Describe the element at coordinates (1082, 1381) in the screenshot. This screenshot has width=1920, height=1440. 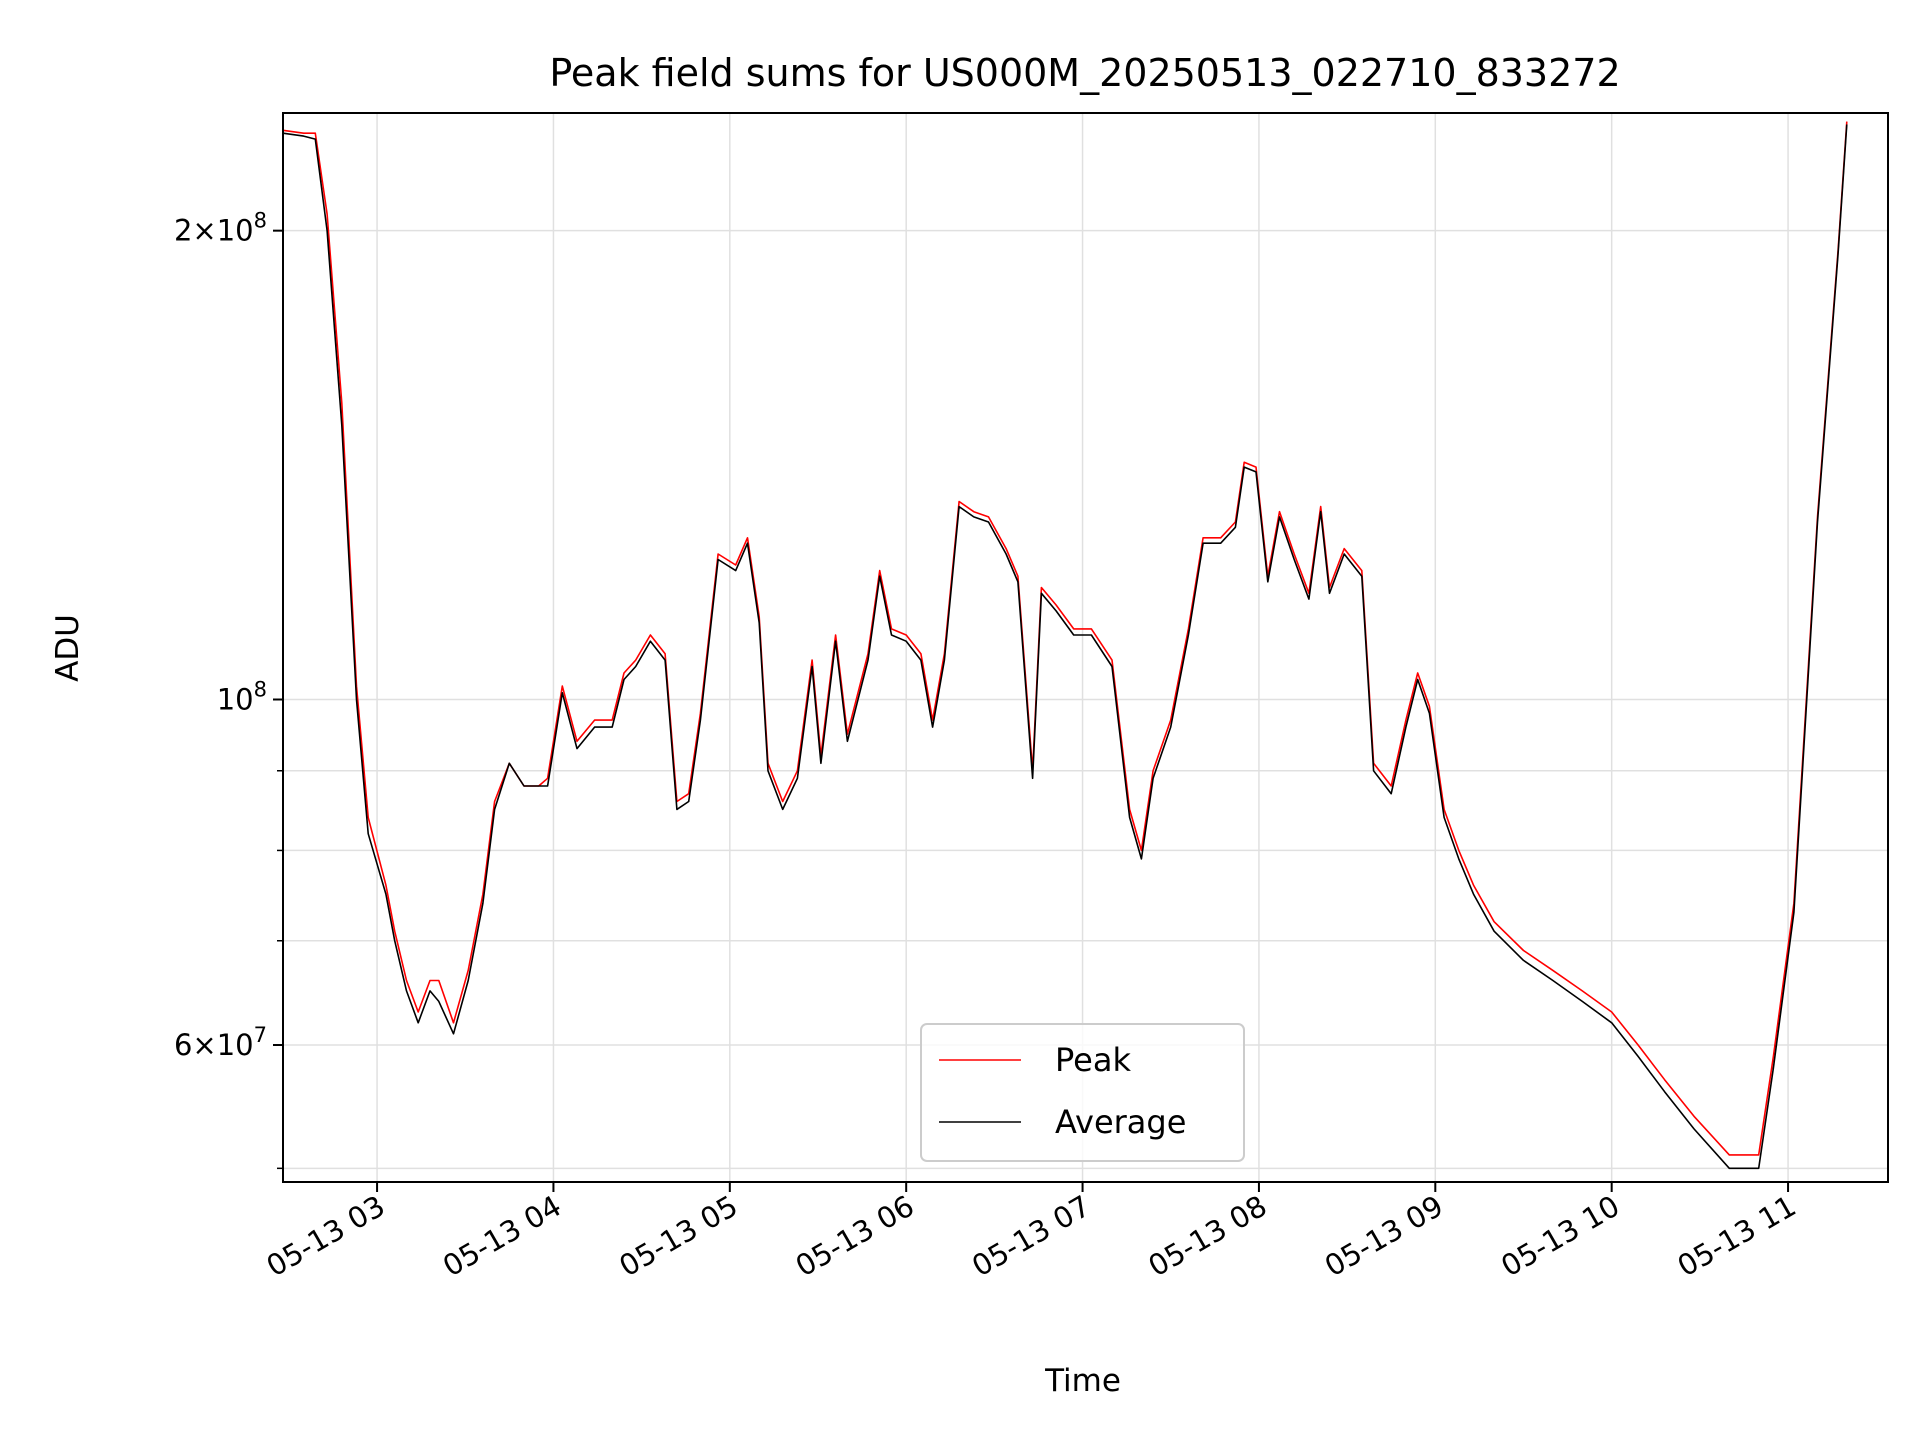
I see `x-axis-label: Time` at that location.